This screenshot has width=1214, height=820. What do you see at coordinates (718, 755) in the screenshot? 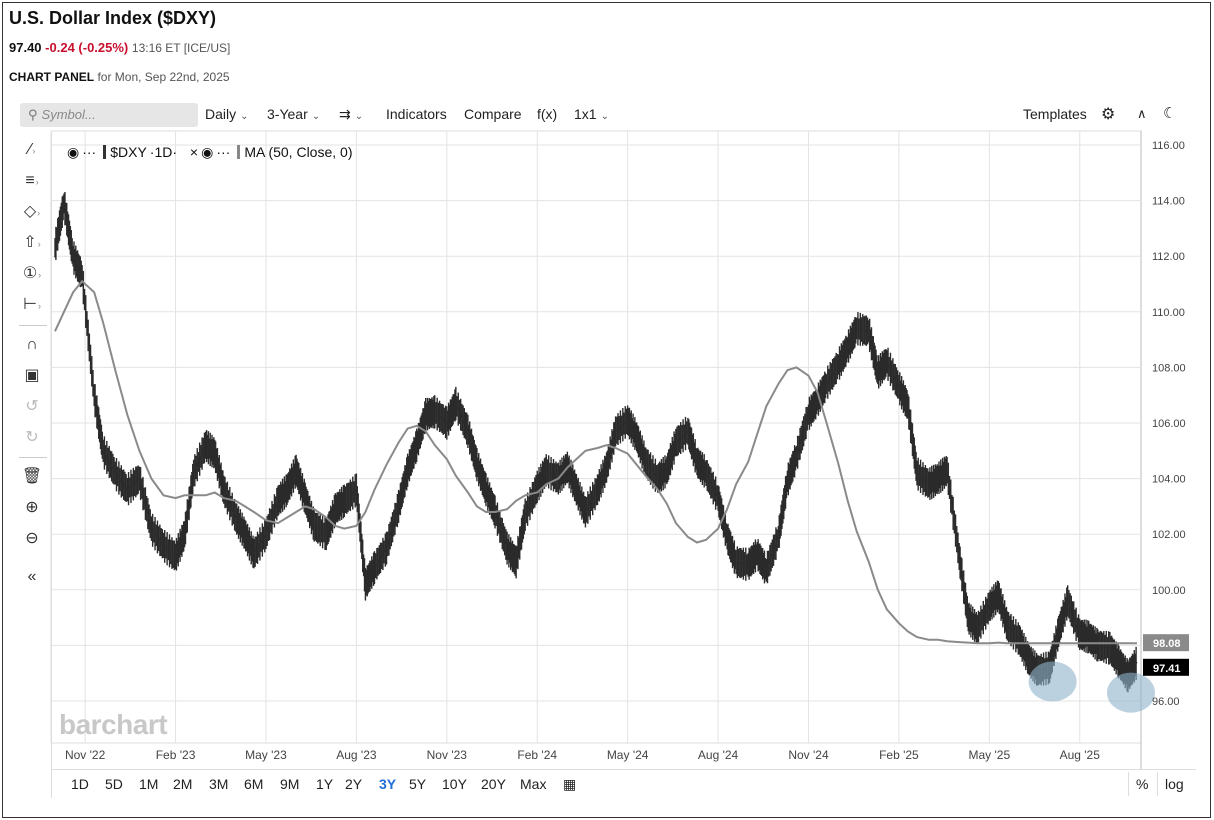
I see `x-tick-label: Aug '24` at bounding box center [718, 755].